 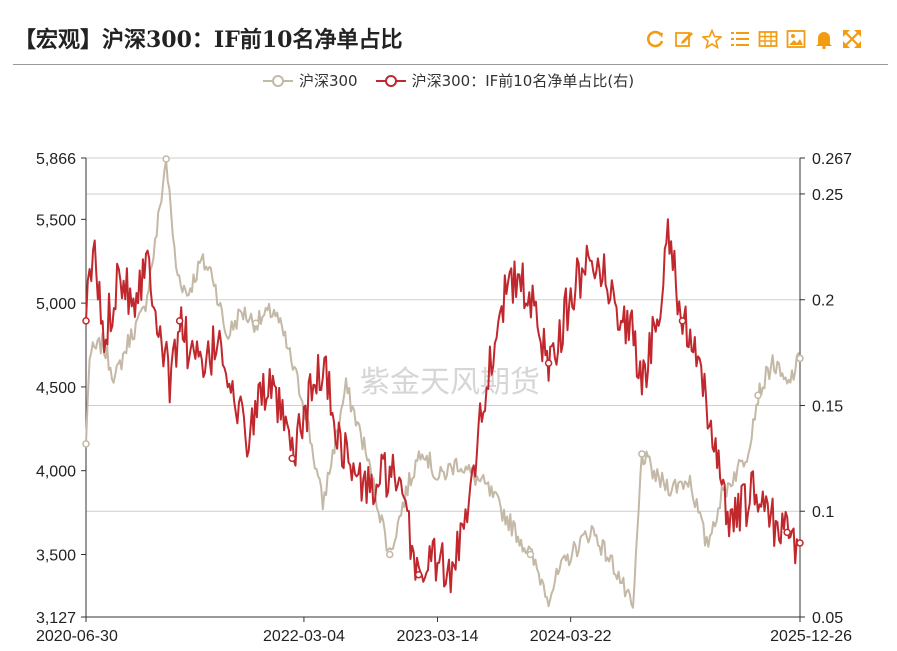 I want to click on y-left-tick-label: 5,000, so click(x=56, y=304).